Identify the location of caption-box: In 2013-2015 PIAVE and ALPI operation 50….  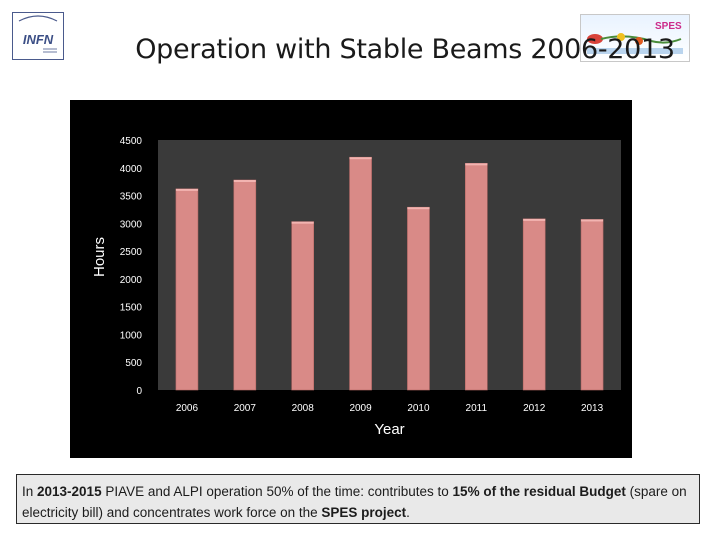
(358, 499).